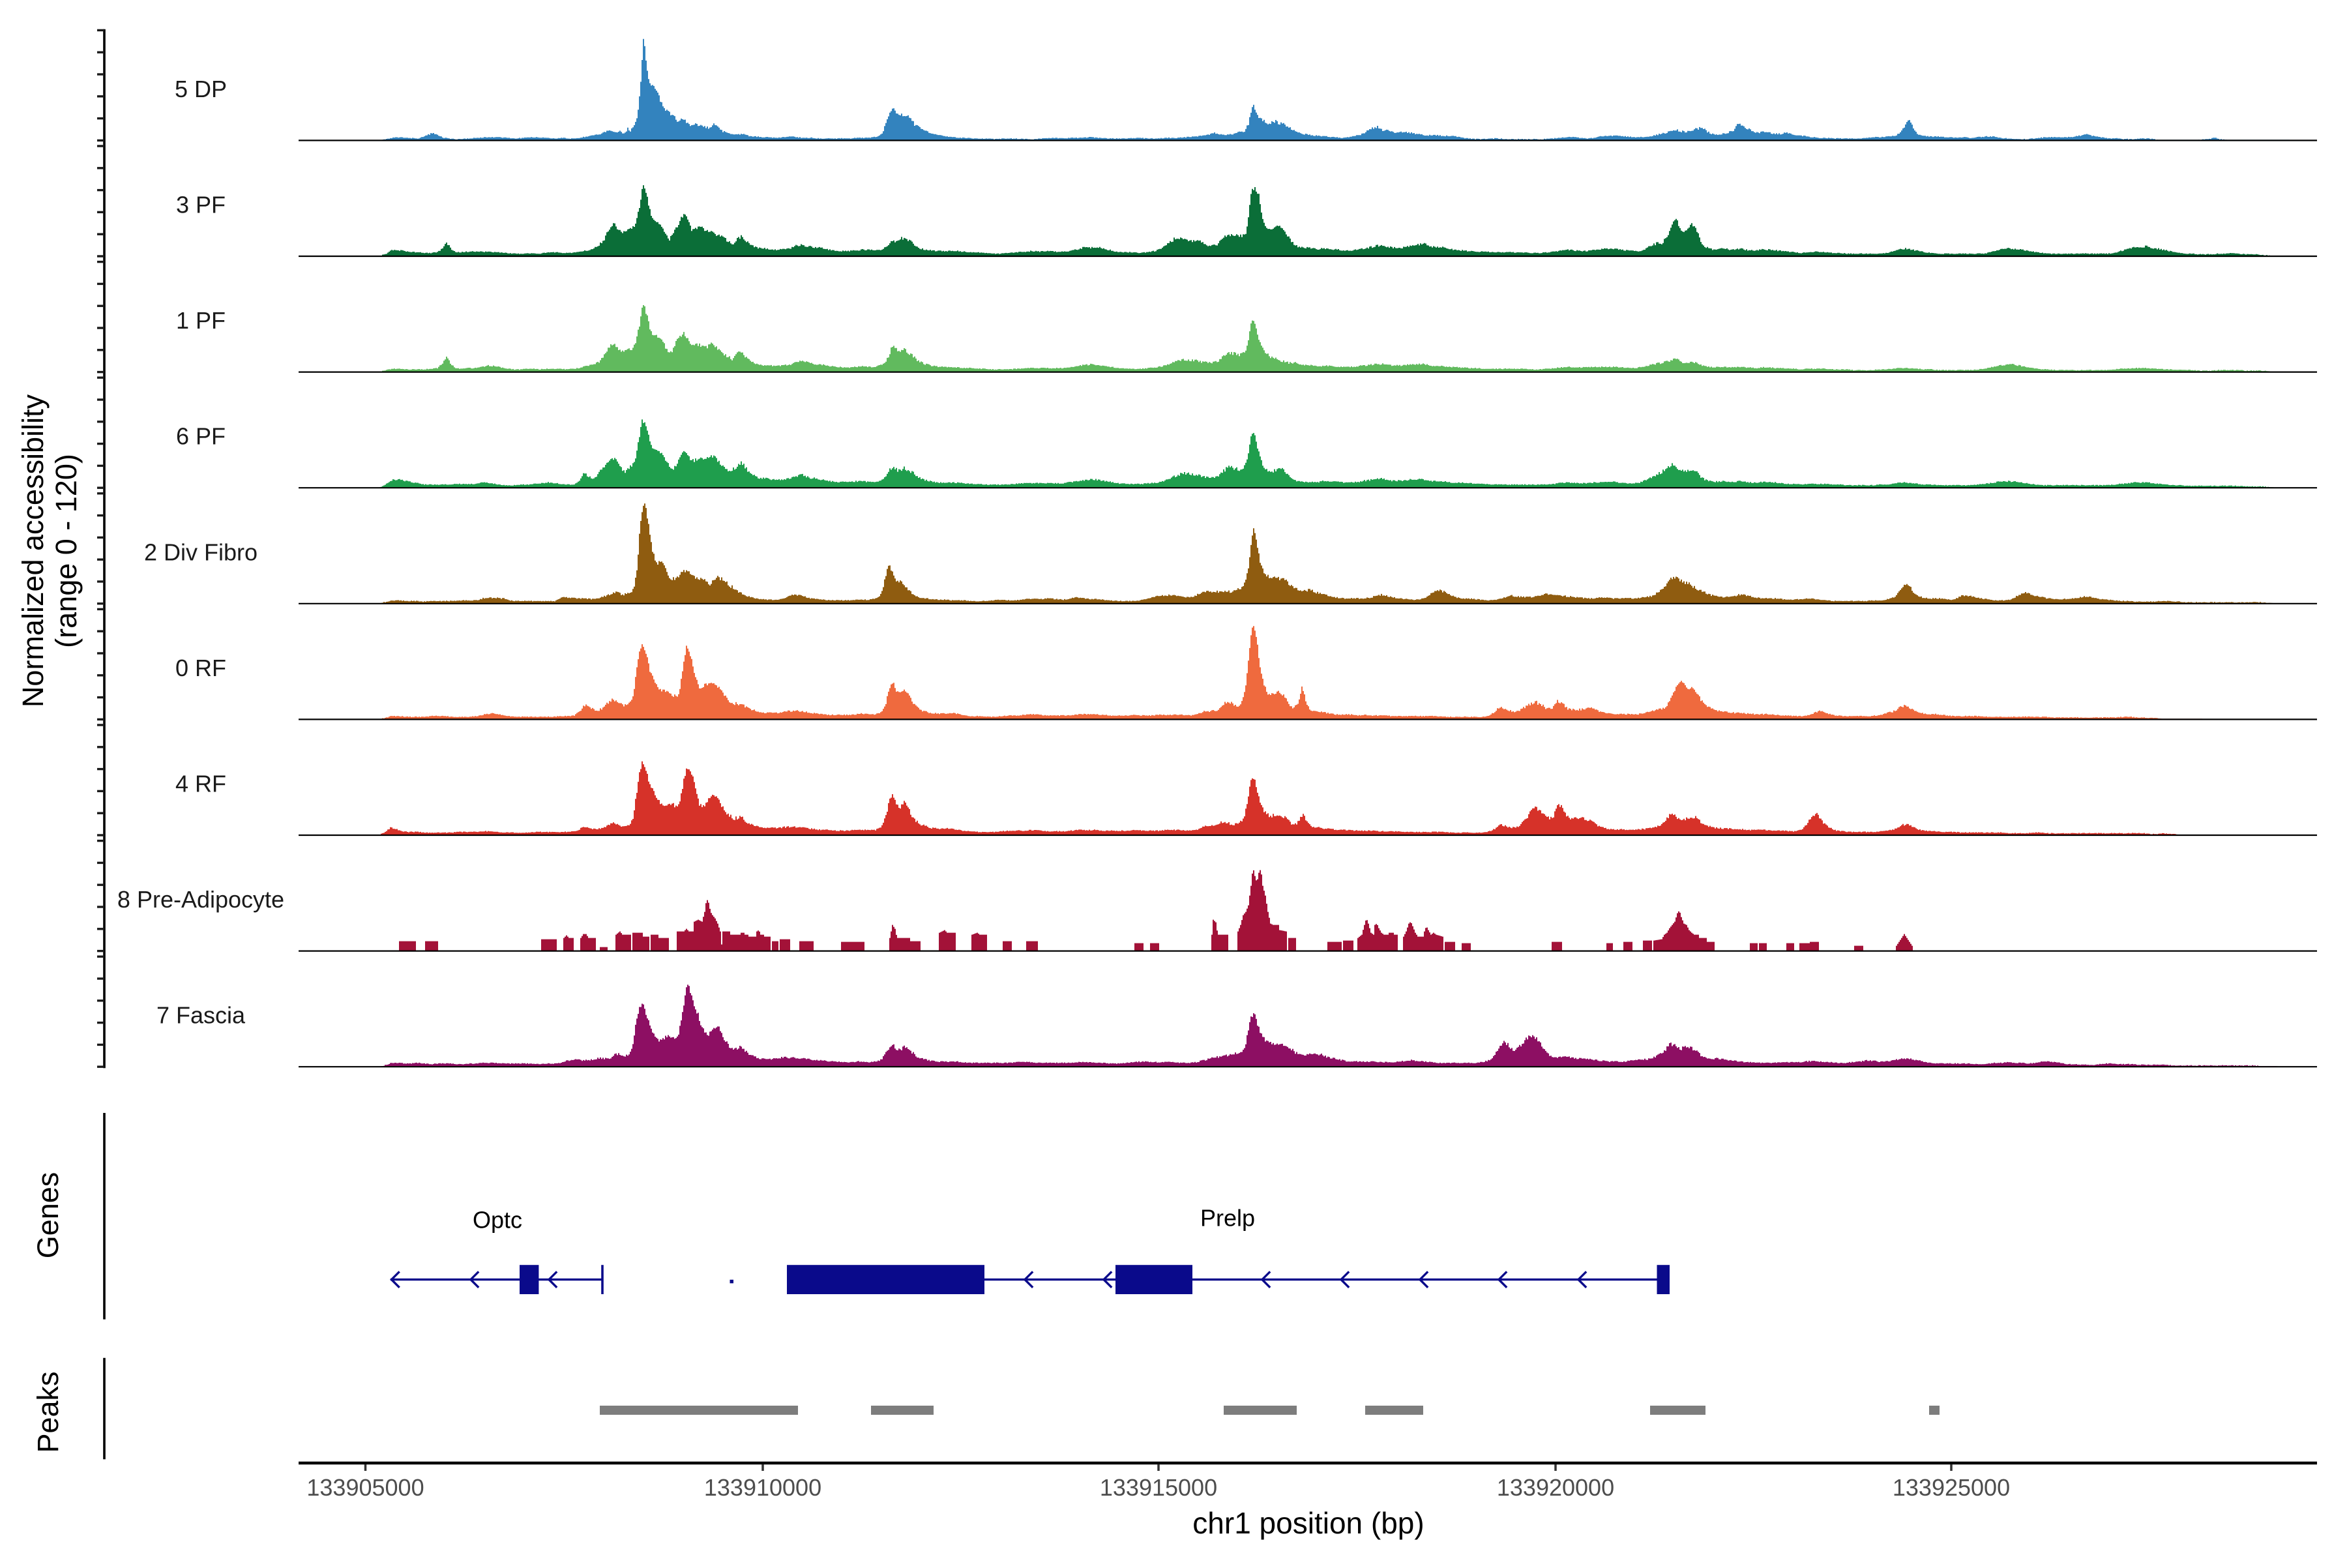  What do you see at coordinates (365, 1488) in the screenshot?
I see `svg-text: 133905000` at bounding box center [365, 1488].